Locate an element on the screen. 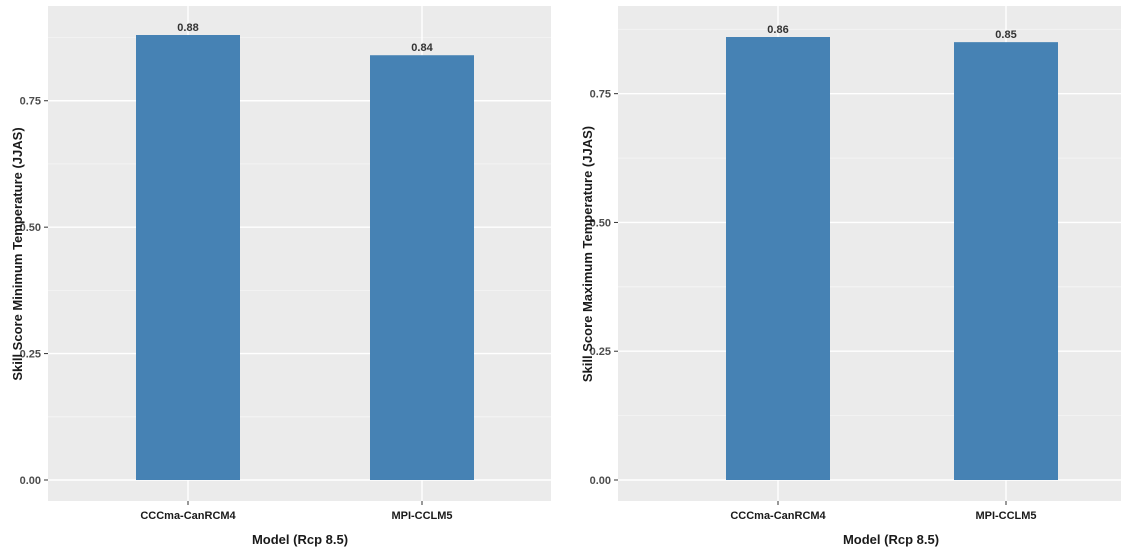  value-label: 0.84 is located at coordinates (422, 48).